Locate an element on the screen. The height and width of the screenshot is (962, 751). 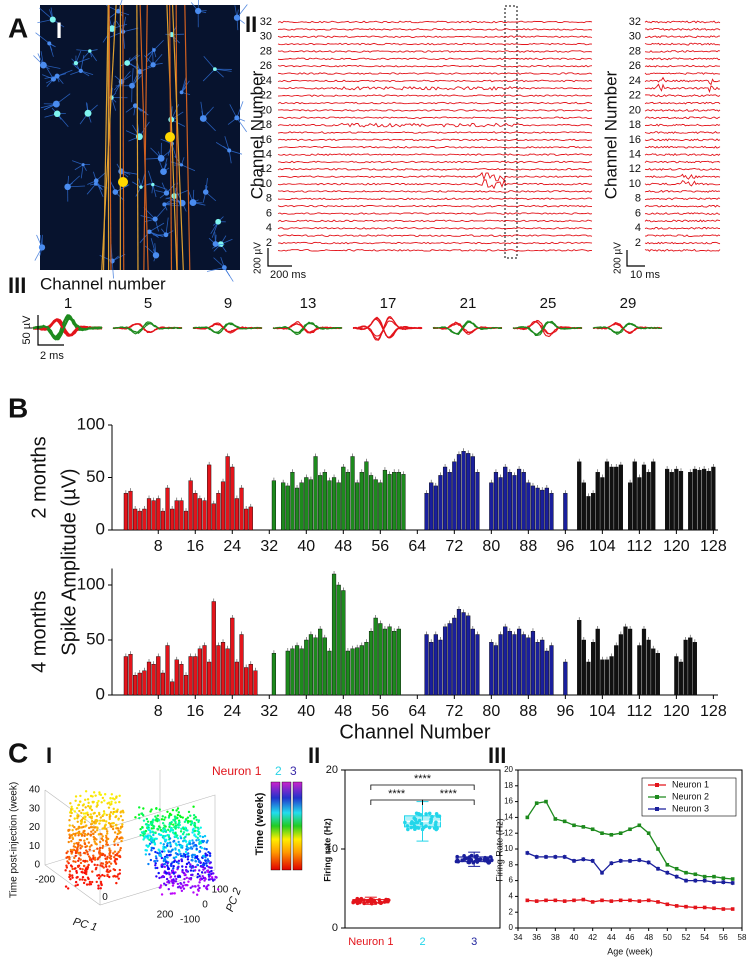
x-tick-label: 44 is located at coordinates (611, 937).